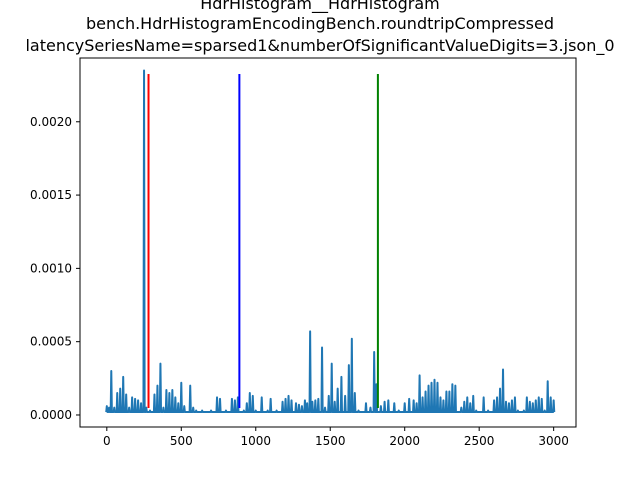 This screenshot has height=480, width=640. Describe the element at coordinates (479, 441) in the screenshot. I see `x-tick-label: 2500` at that location.